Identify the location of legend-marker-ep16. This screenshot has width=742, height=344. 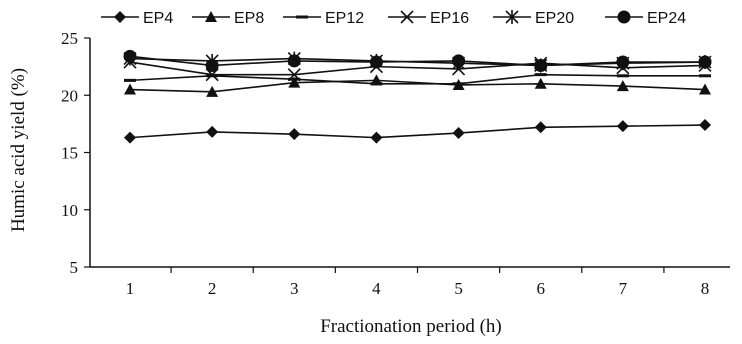
(407, 17).